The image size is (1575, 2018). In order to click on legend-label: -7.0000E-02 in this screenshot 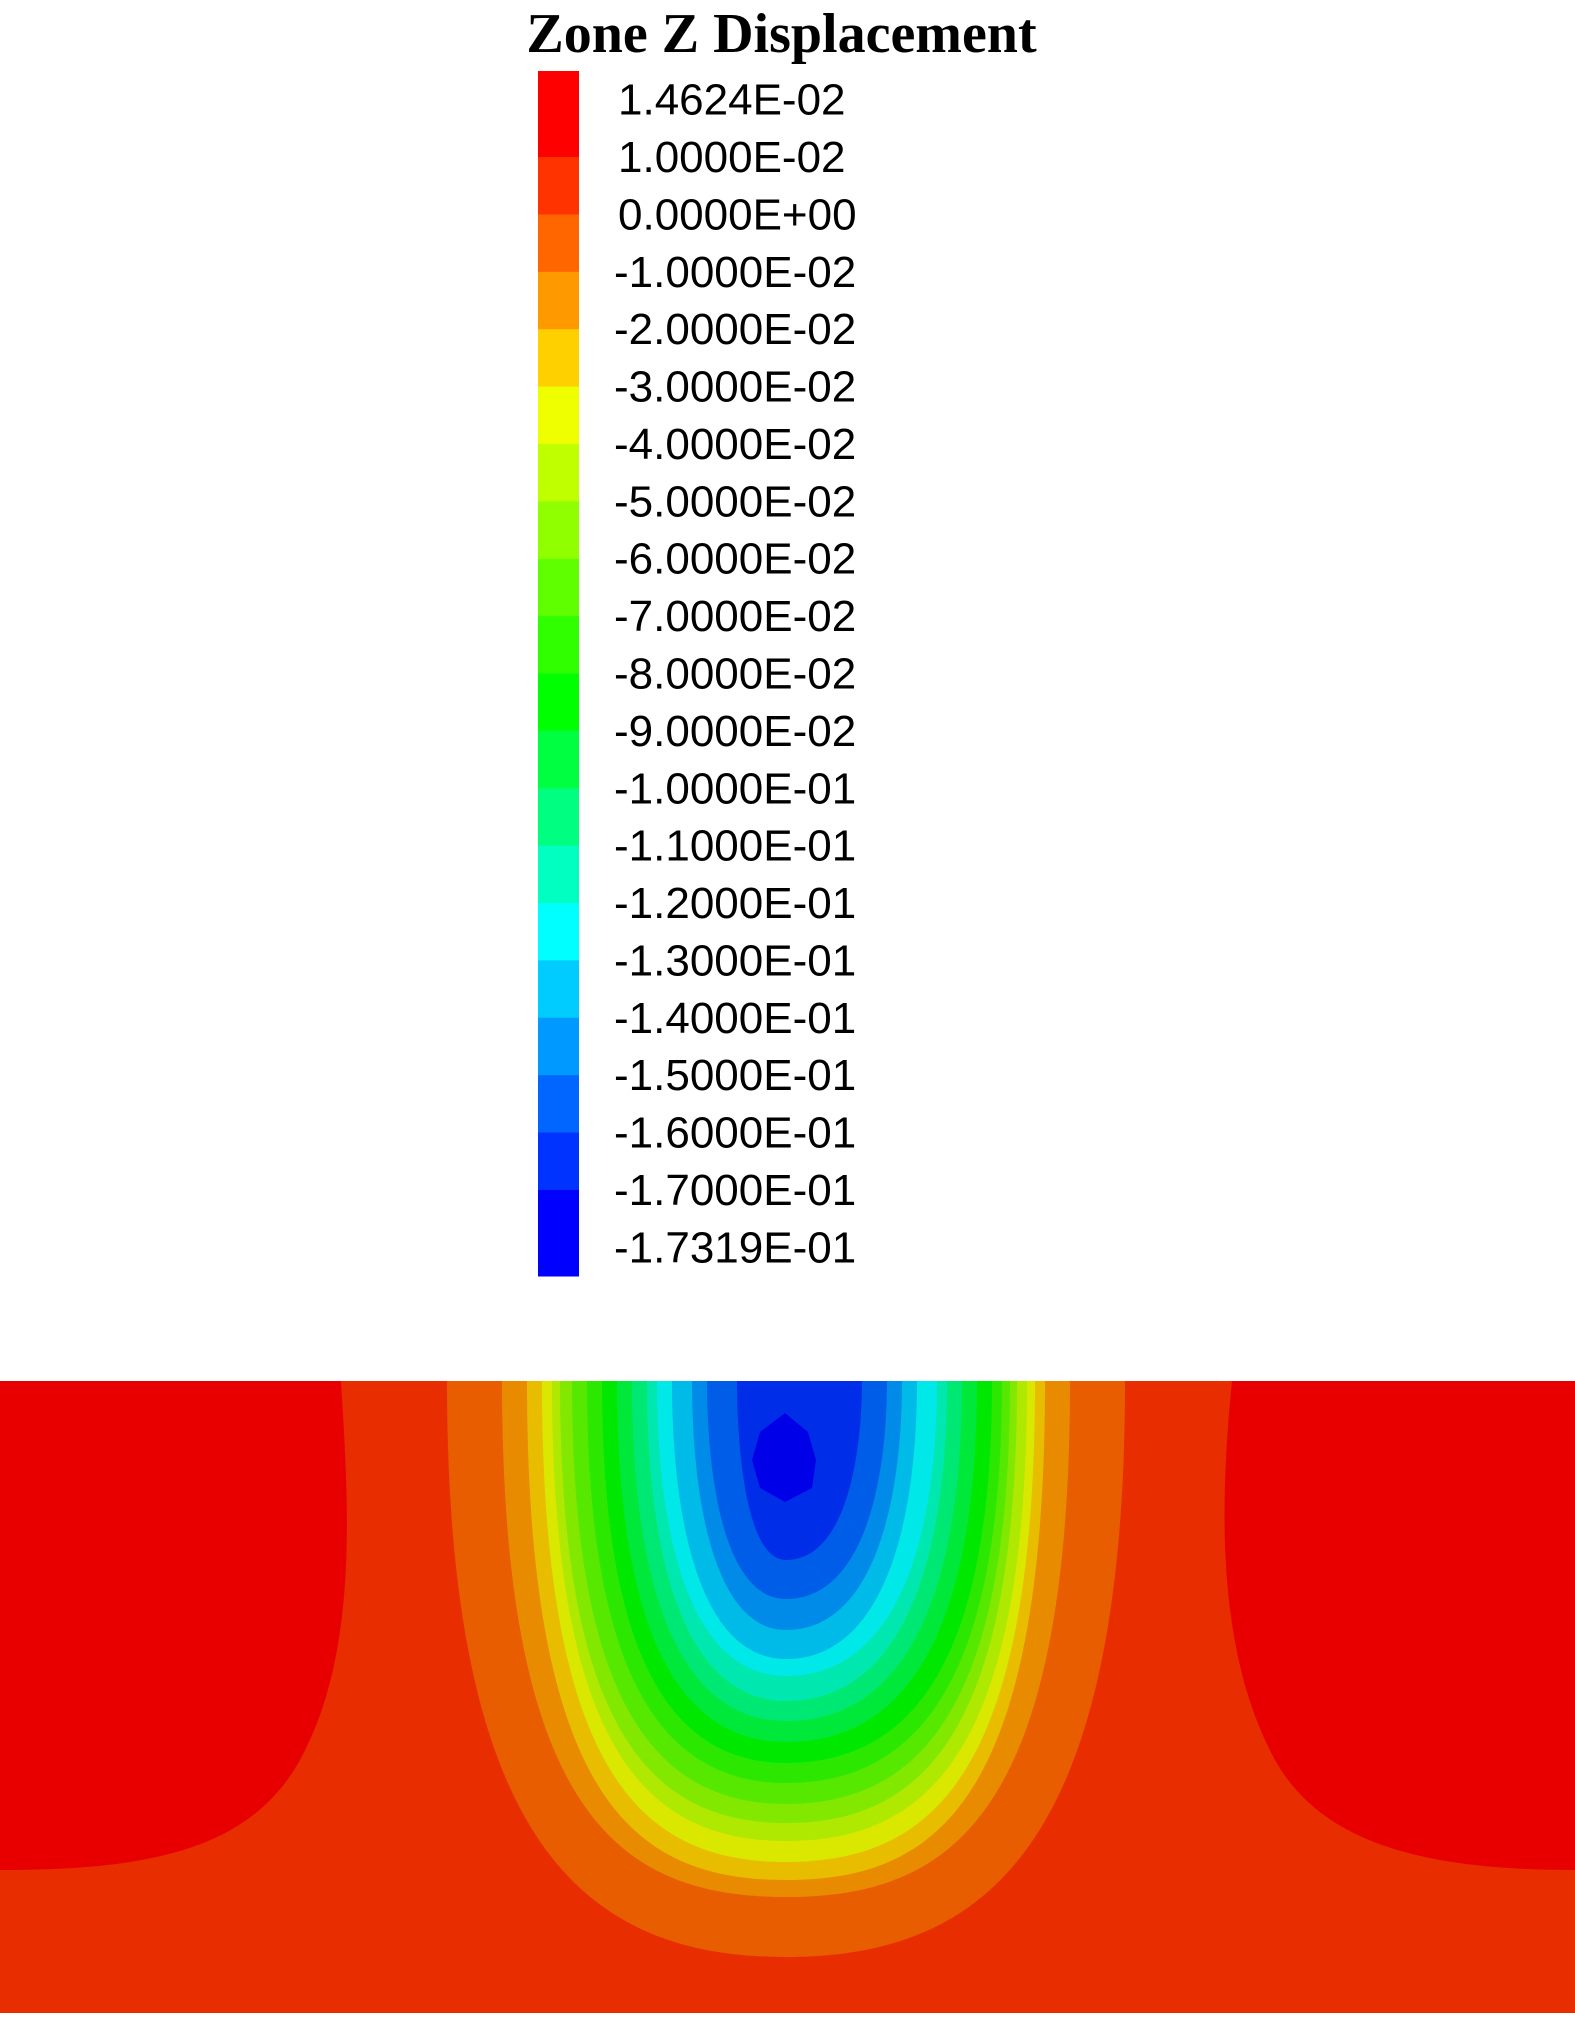, I will do `click(735, 616)`.